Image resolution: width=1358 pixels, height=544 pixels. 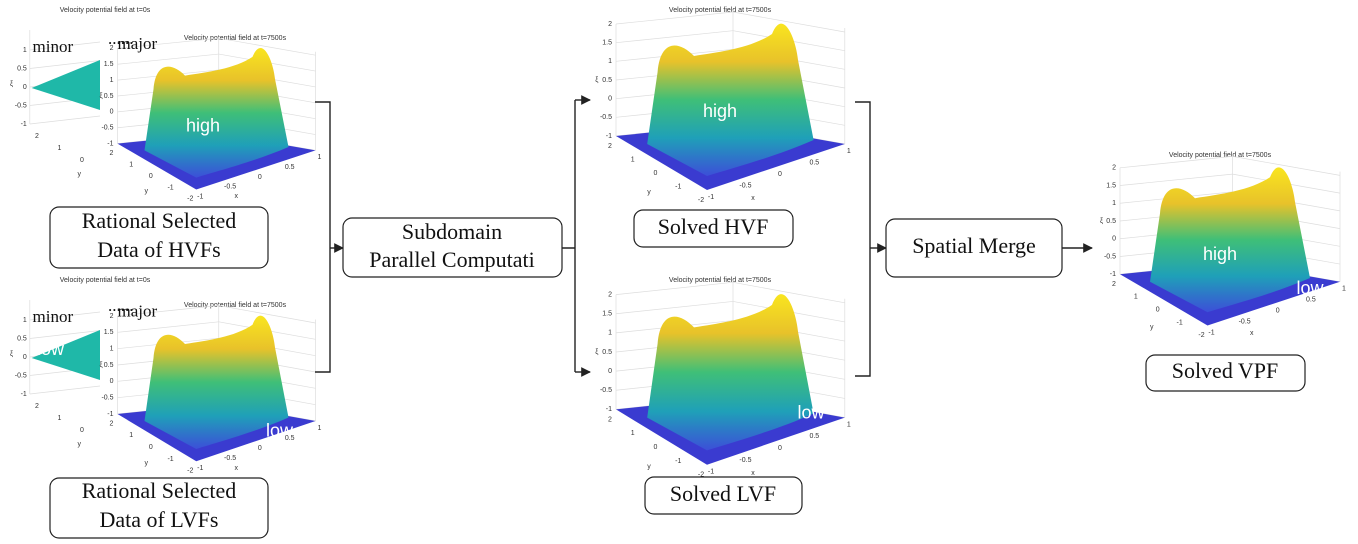 I want to click on bracket, so click(x=323, y=237).